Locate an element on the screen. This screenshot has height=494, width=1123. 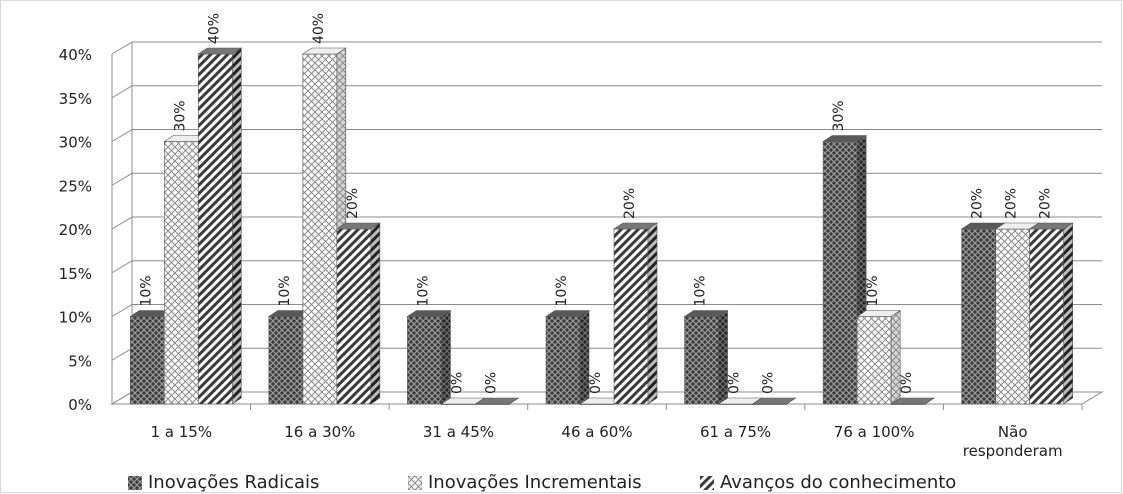
y-tick-label: 0% is located at coordinates (80, 405).